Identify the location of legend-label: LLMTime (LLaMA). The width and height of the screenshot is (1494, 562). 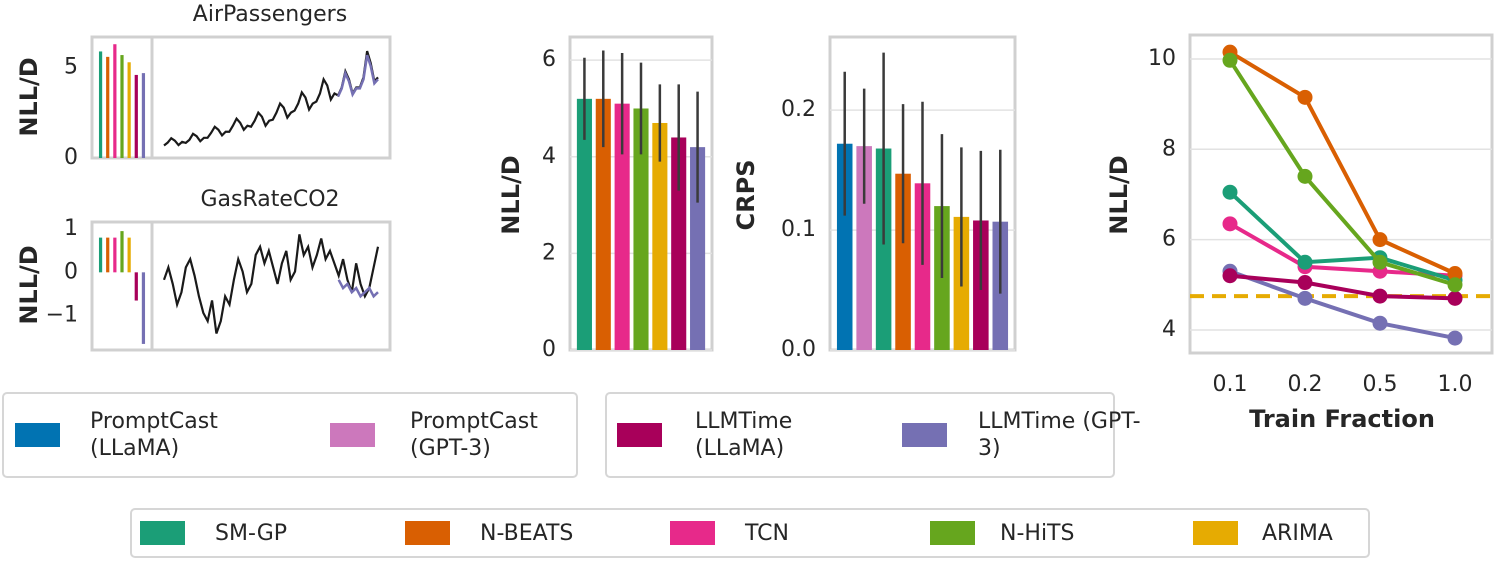
(744, 435).